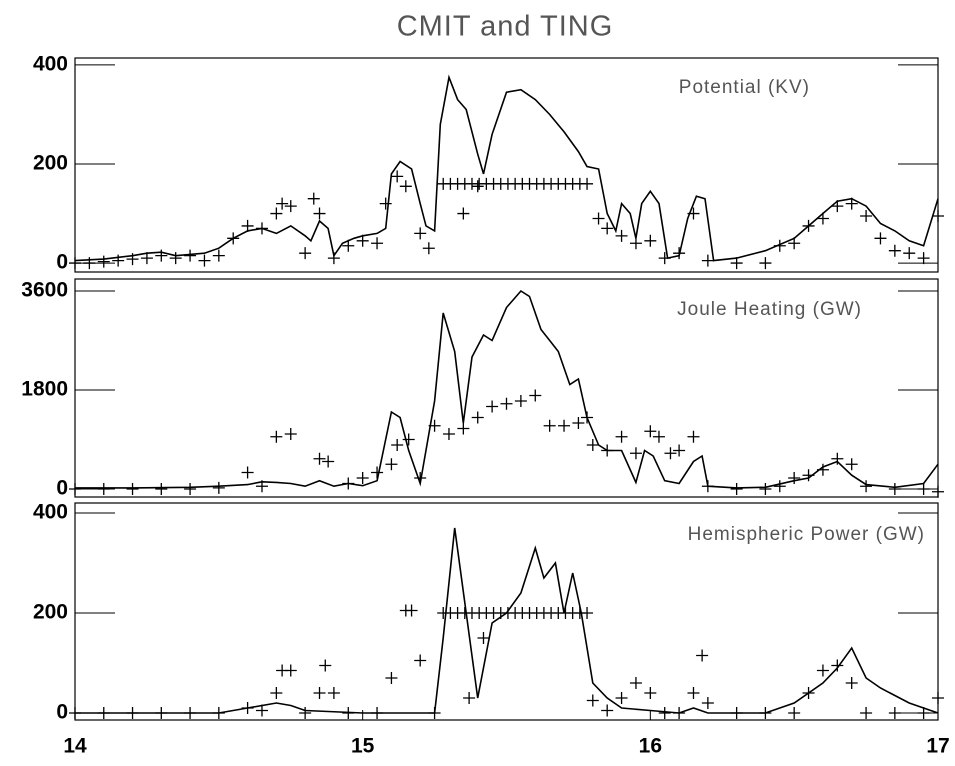 Image resolution: width=955 pixels, height=766 pixels. I want to click on y-tick-label: 400, so click(50, 63).